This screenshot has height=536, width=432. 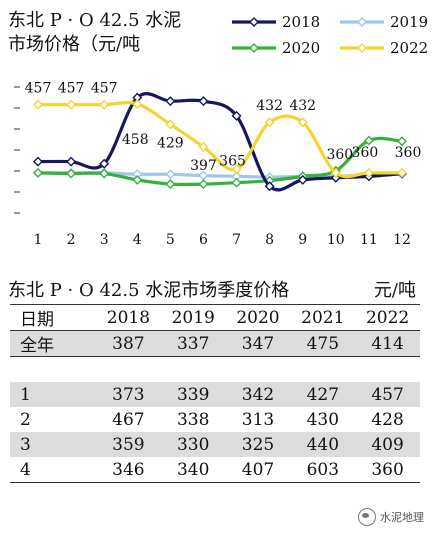 What do you see at coordinates (409, 22) in the screenshot?
I see `legend-label: 2019` at bounding box center [409, 22].